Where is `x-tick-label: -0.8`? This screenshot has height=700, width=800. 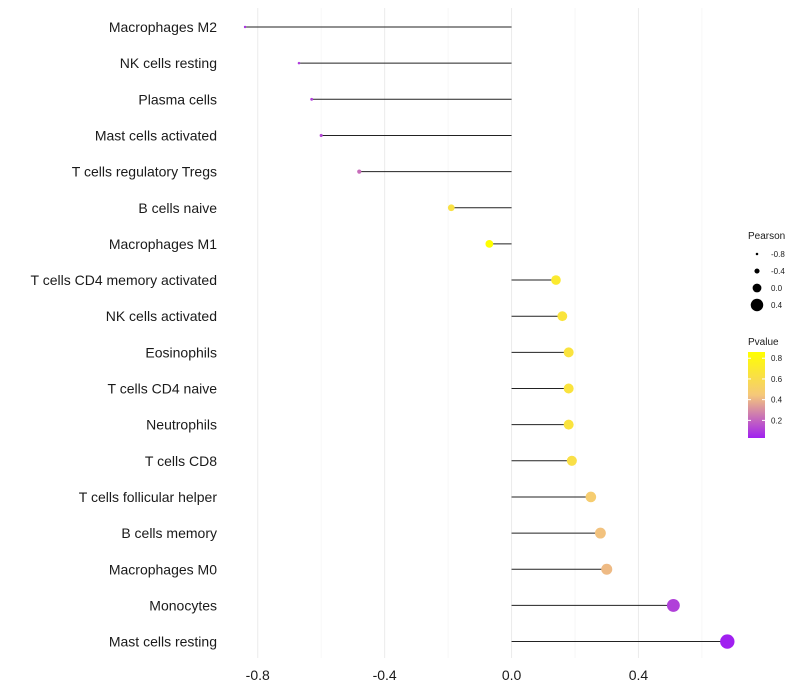
x-tick-label: -0.8 is located at coordinates (258, 675).